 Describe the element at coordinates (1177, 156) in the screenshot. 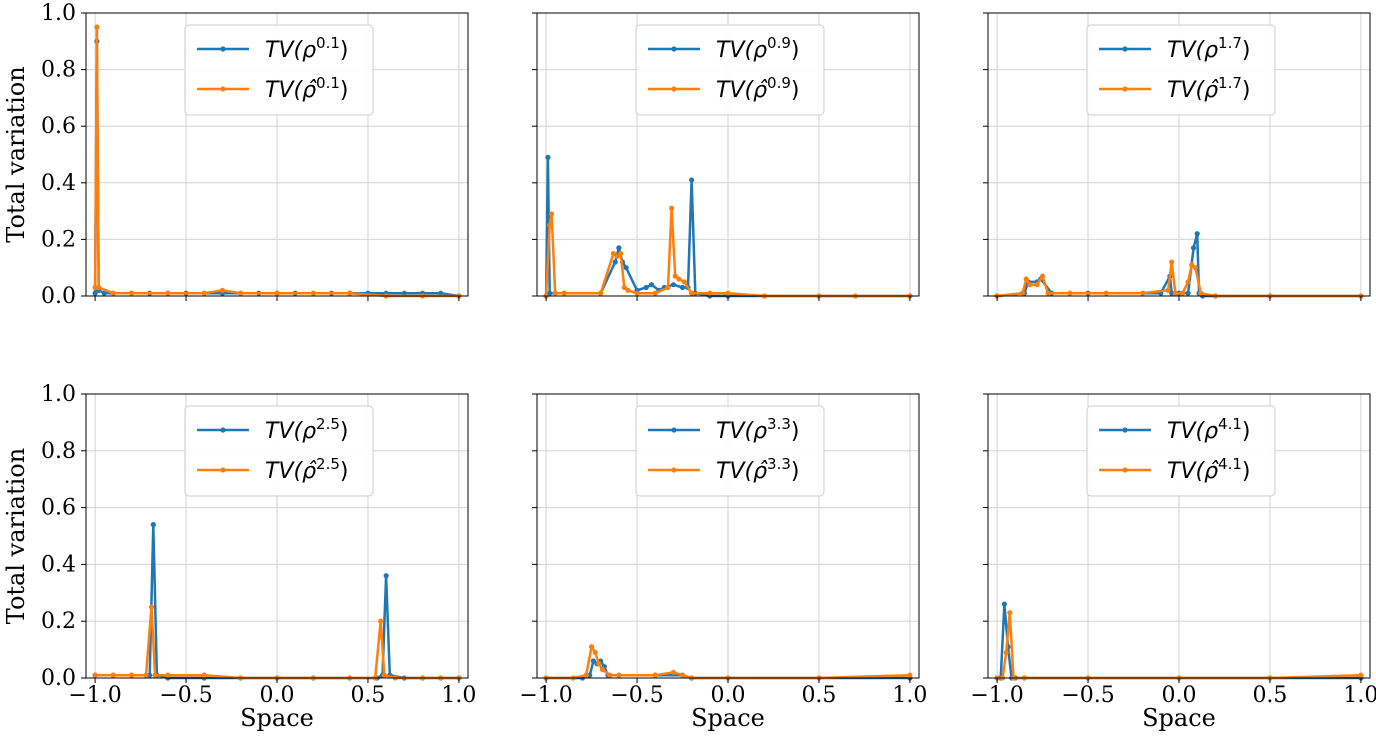

I see `subplot-3: TV(ρ1.7) TV(ρ̂1.7)` at that location.